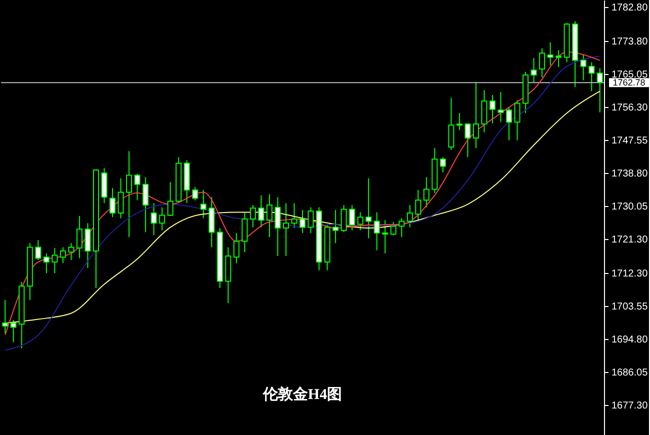 The height and width of the screenshot is (435, 650). I want to click on y-tick-label: 1782.80, so click(630, 8).